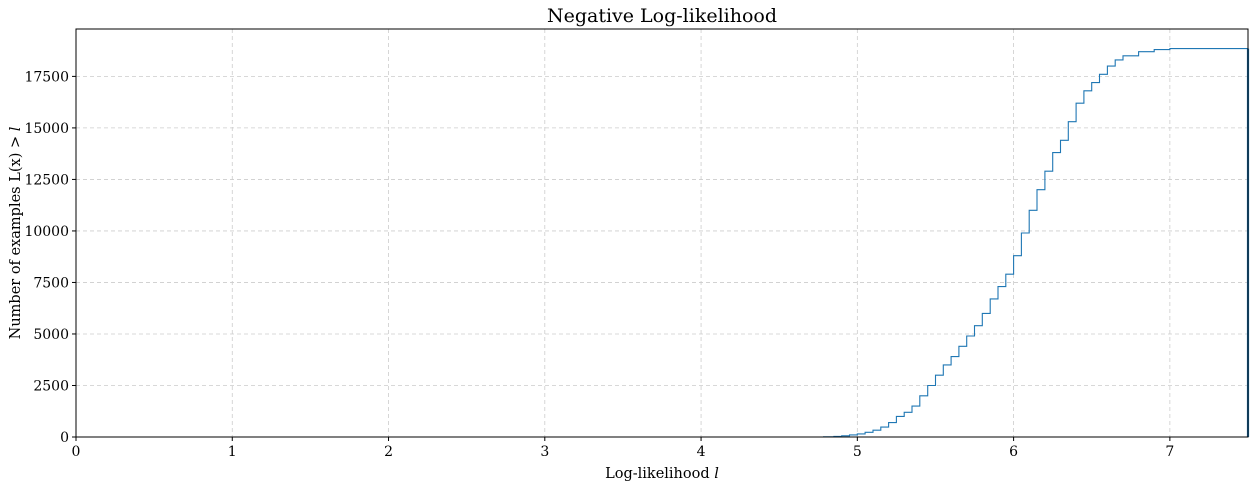 This screenshot has height=488, width=1254. I want to click on x-tick-label: 1, so click(232, 452).